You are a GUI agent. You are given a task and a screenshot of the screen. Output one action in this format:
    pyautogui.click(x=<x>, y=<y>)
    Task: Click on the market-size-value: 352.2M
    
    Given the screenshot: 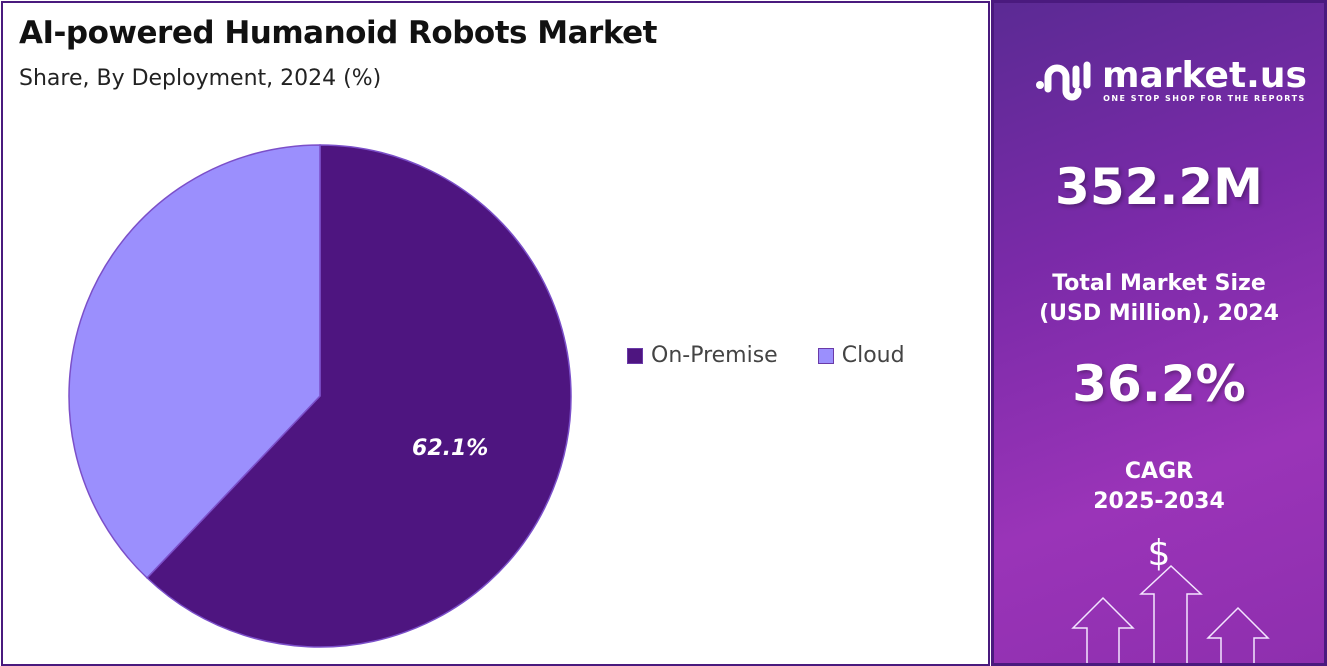 What is the action you would take?
    pyautogui.click(x=1159, y=187)
    